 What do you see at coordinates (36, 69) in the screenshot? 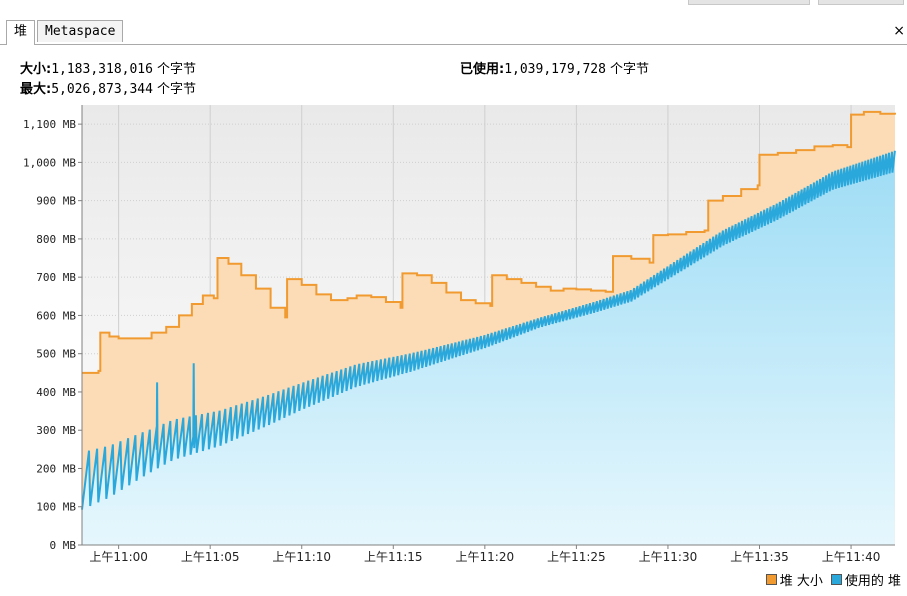
I see `heap-size-label: 大小:` at bounding box center [36, 69].